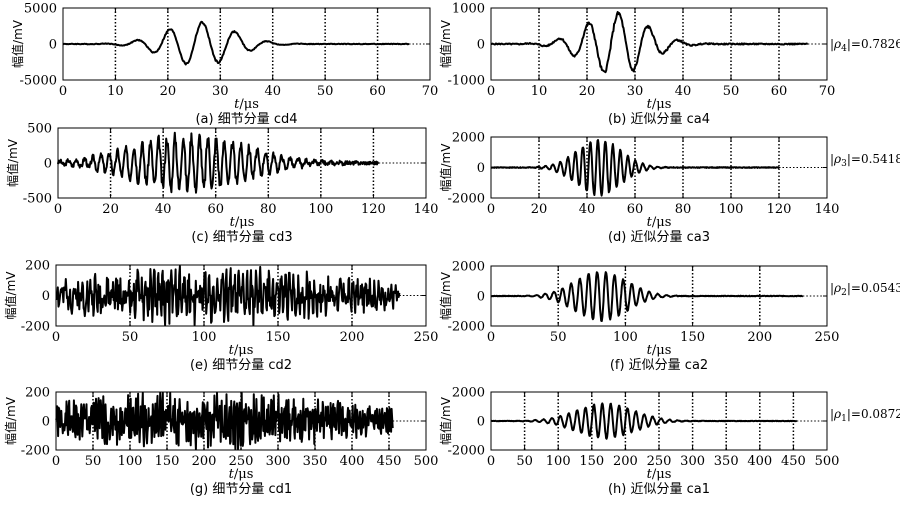 This screenshot has height=508, width=900. I want to click on y-tick-label: -1000, so click(466, 81).